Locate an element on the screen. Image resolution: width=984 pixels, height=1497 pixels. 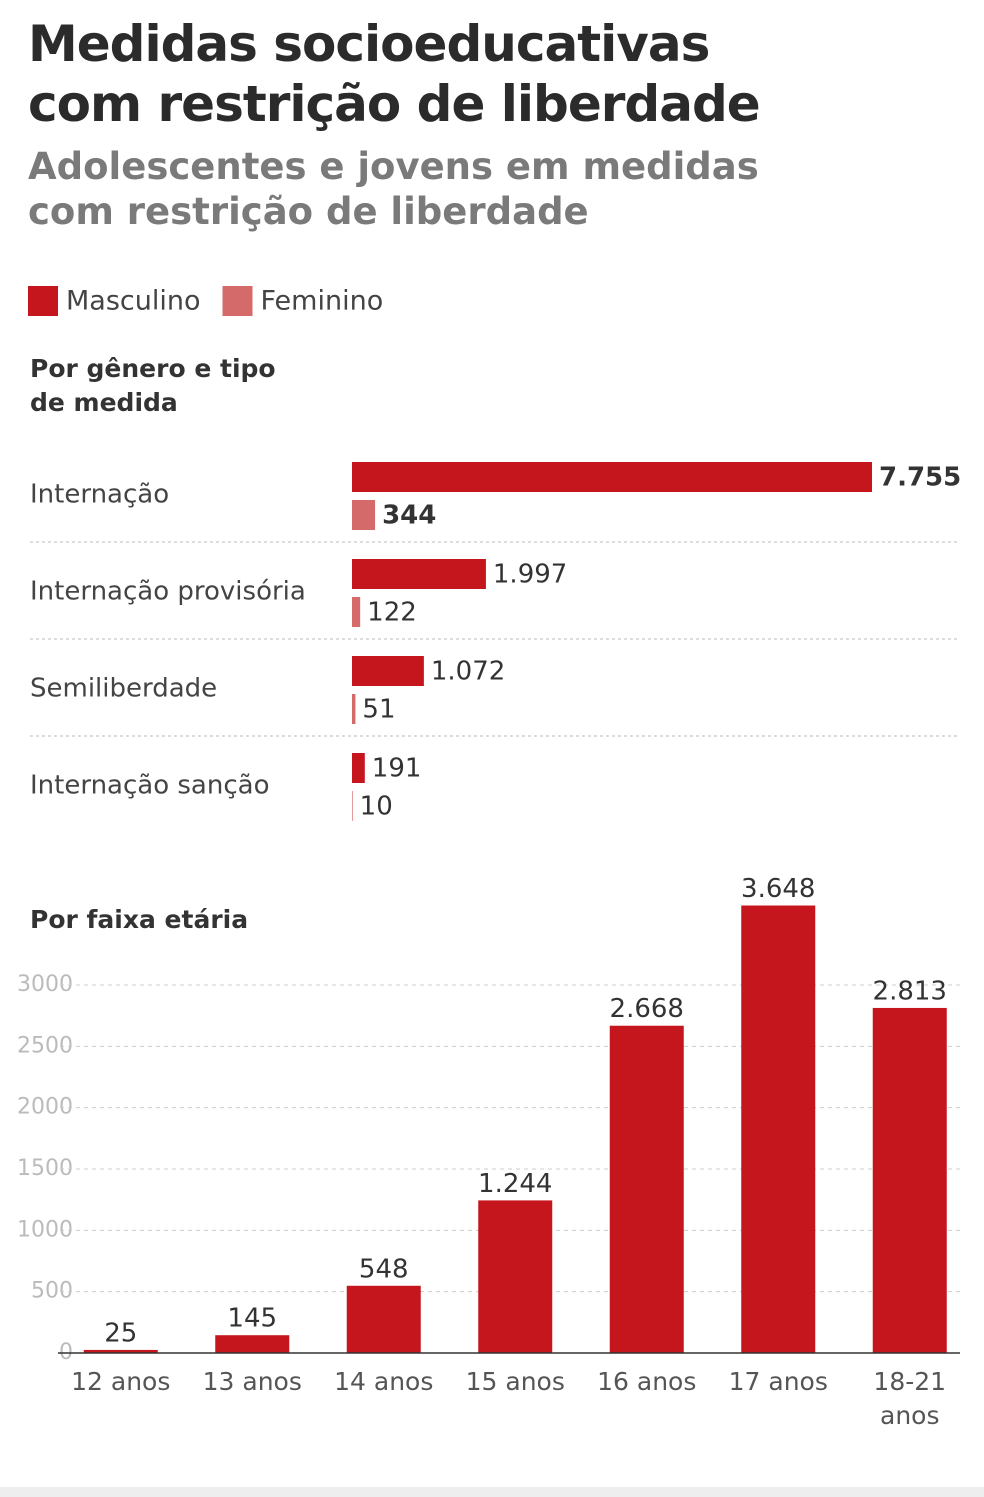
x-tick-label: 17 anos is located at coordinates (778, 1381).